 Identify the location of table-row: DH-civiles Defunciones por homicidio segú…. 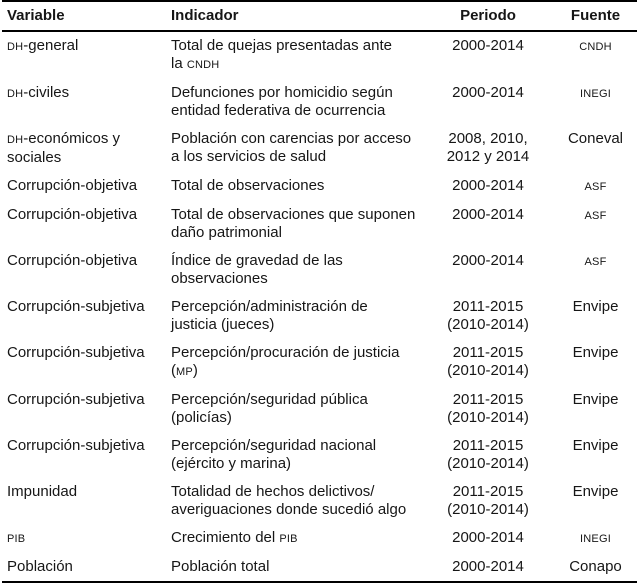
(319, 102).